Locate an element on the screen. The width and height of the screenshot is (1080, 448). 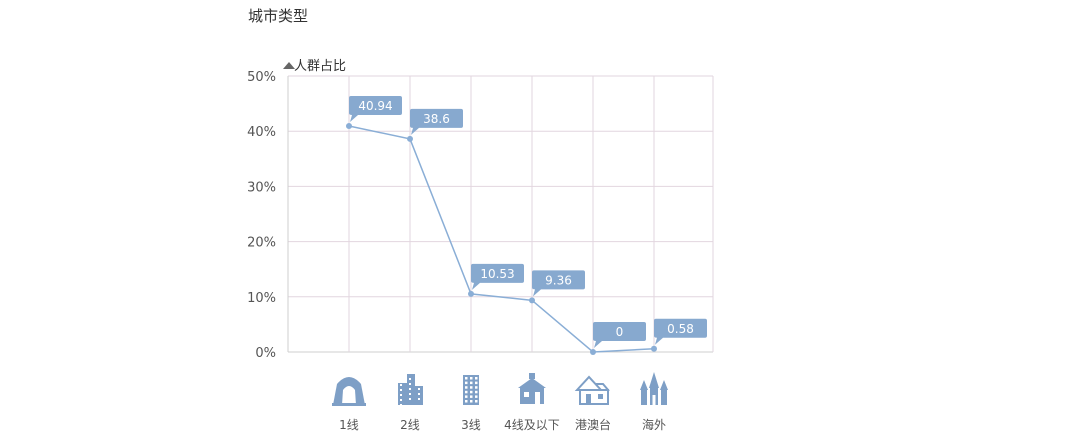
data-label-text: 9.36 is located at coordinates (558, 280).